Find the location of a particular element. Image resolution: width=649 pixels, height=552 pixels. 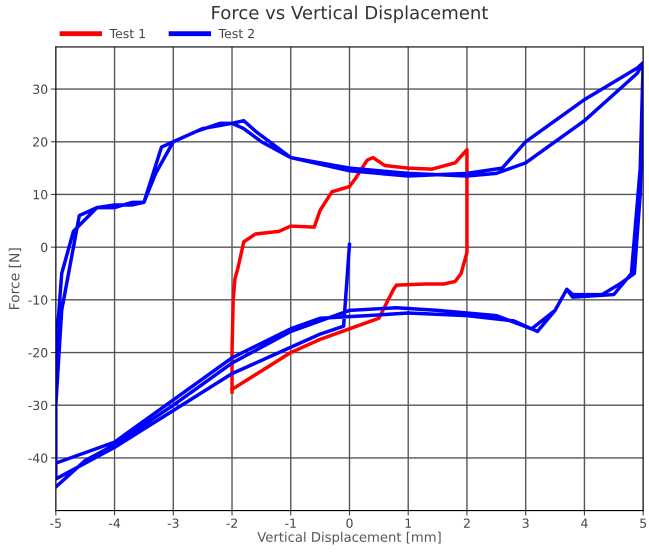

y-tick-label: -10 is located at coordinates (38, 300).